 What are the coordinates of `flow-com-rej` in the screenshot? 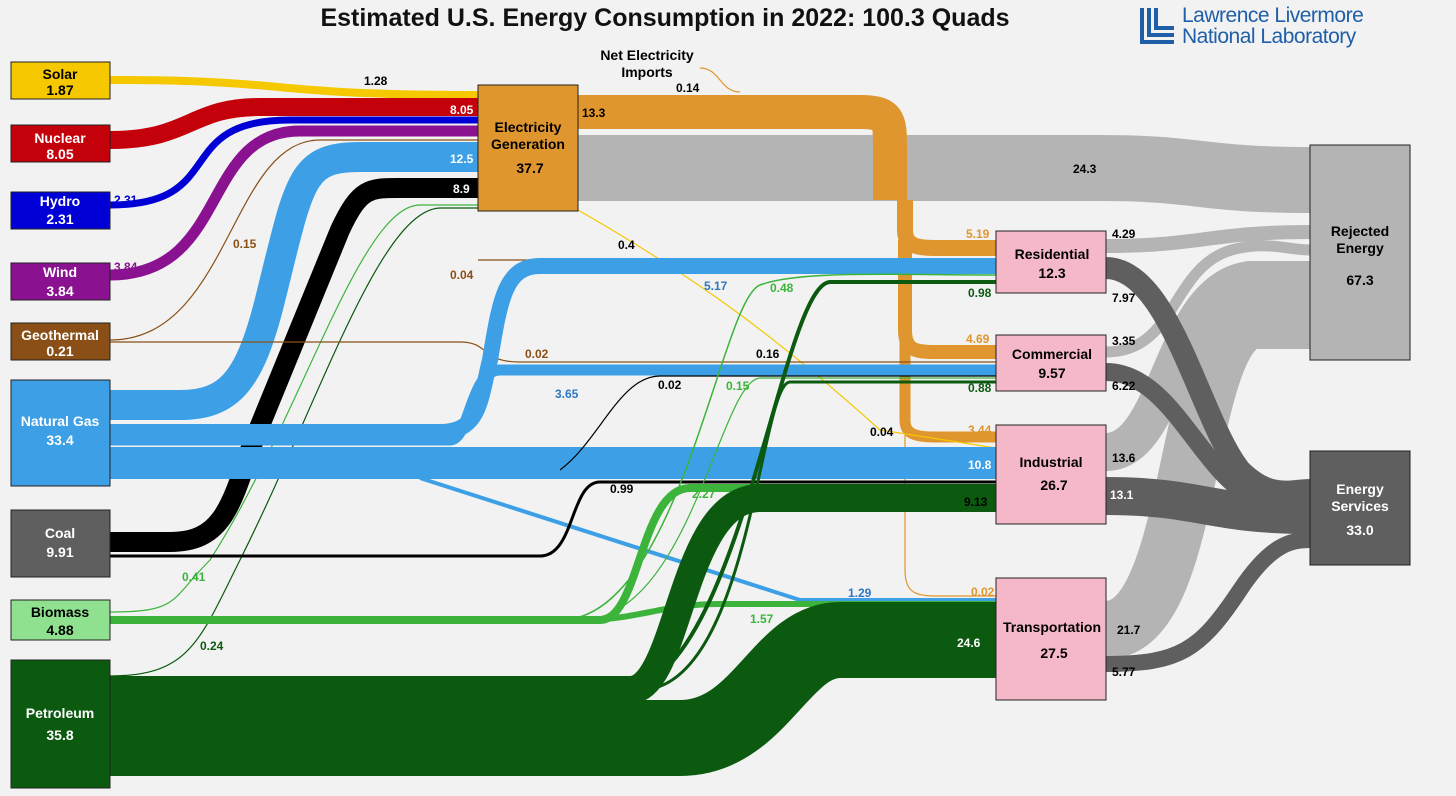 It's located at (1208, 299).